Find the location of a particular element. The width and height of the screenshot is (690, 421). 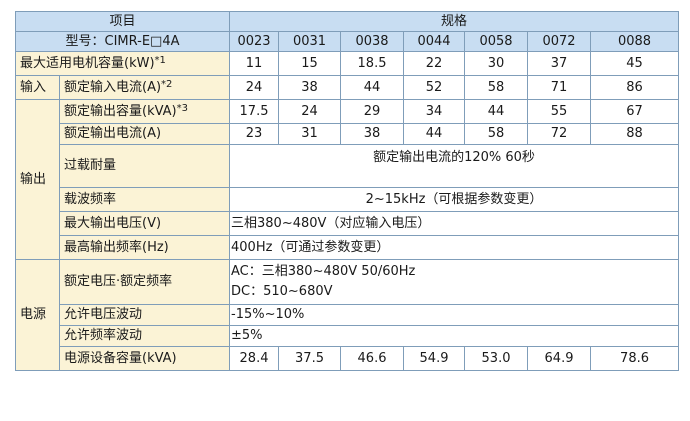

output-capacity-cell: 44 is located at coordinates (496, 111).